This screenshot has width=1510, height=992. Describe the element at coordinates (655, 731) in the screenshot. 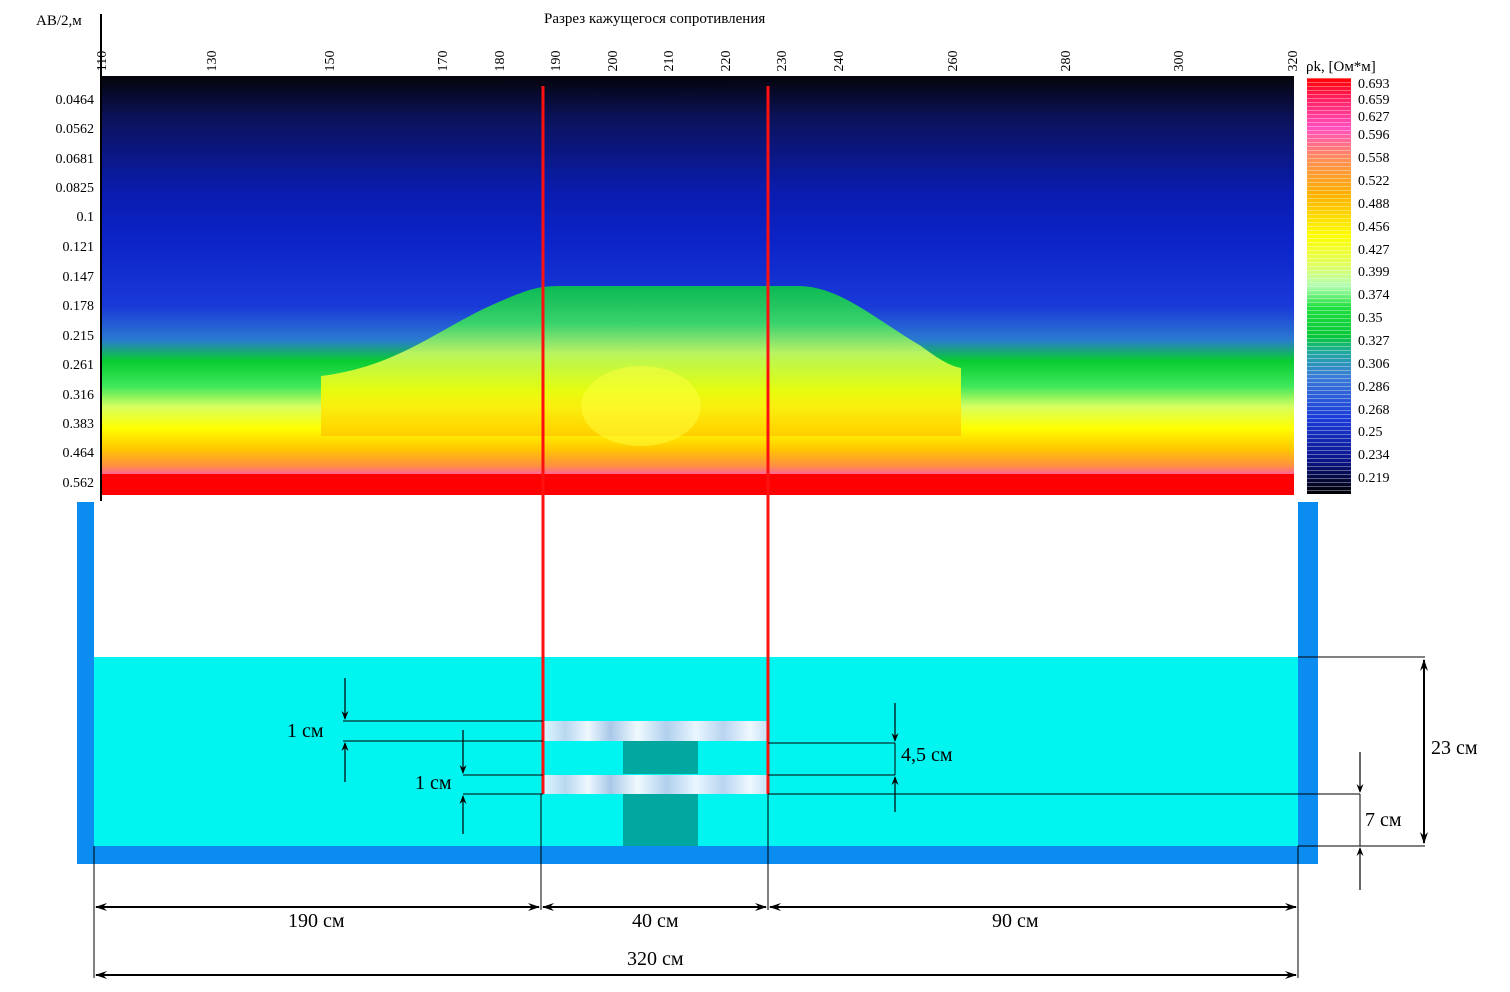

I see `plate-upper` at that location.